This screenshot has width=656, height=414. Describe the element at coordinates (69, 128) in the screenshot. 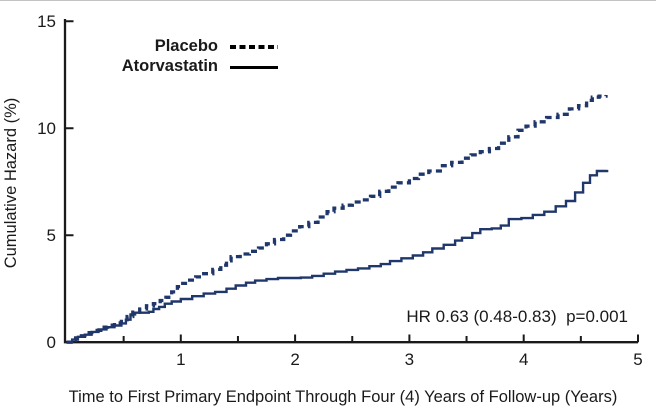

I see `y-axis-ticks` at that location.